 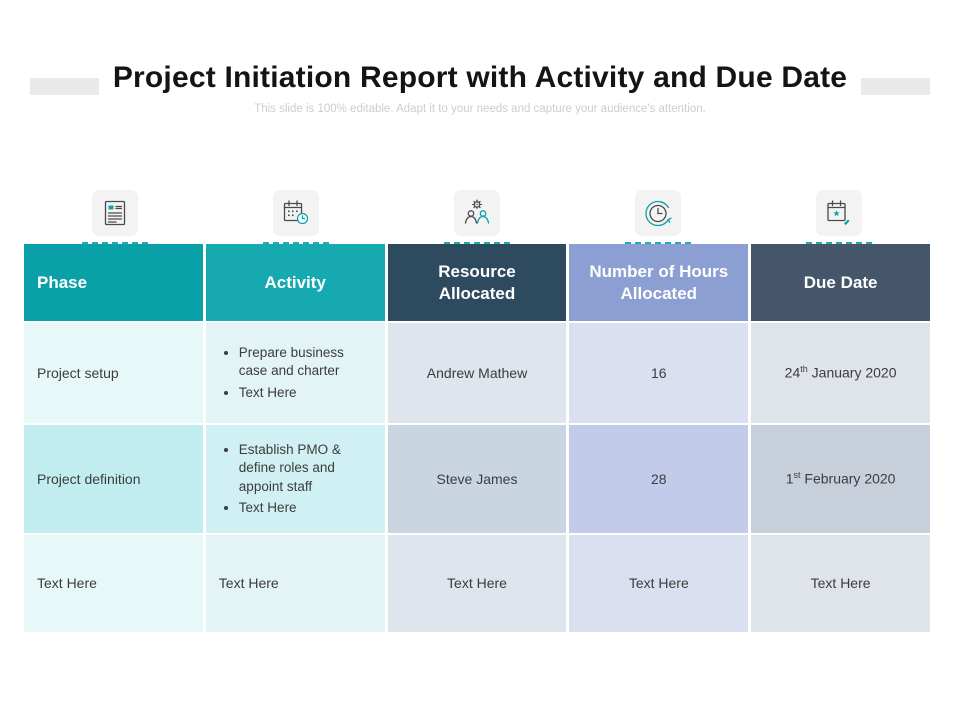 I want to click on team-resources-icon, so click(x=476, y=213).